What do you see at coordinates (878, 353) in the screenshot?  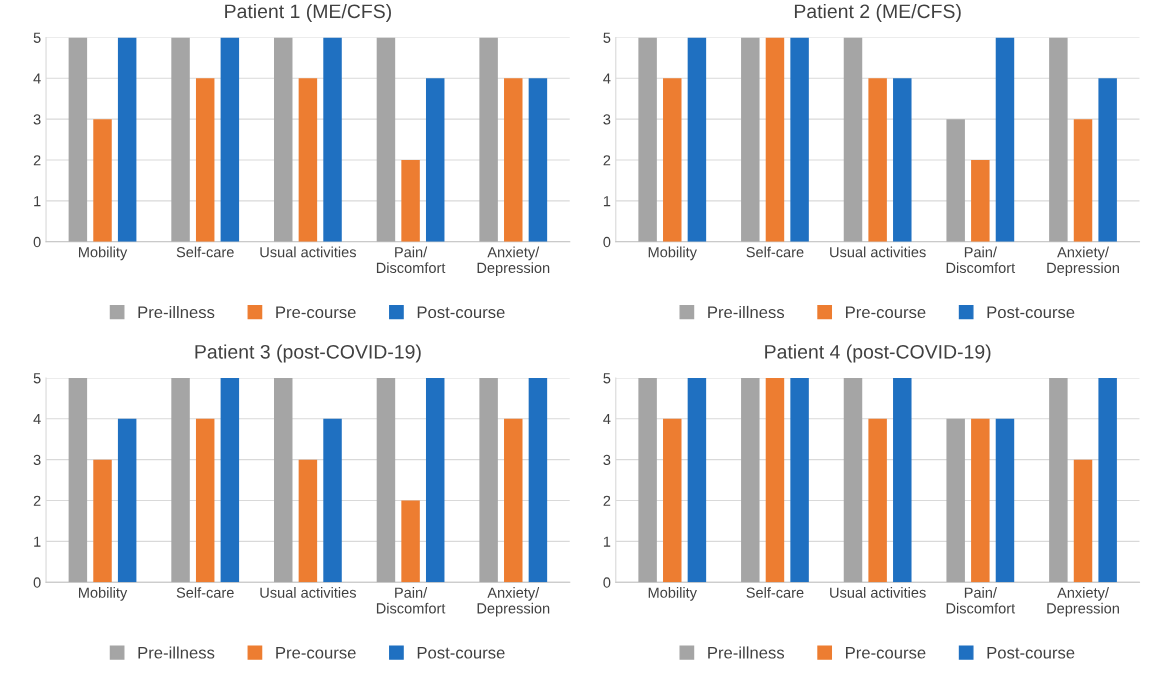 I see `chart-title: Patient 4 (post-COVID-19)` at bounding box center [878, 353].